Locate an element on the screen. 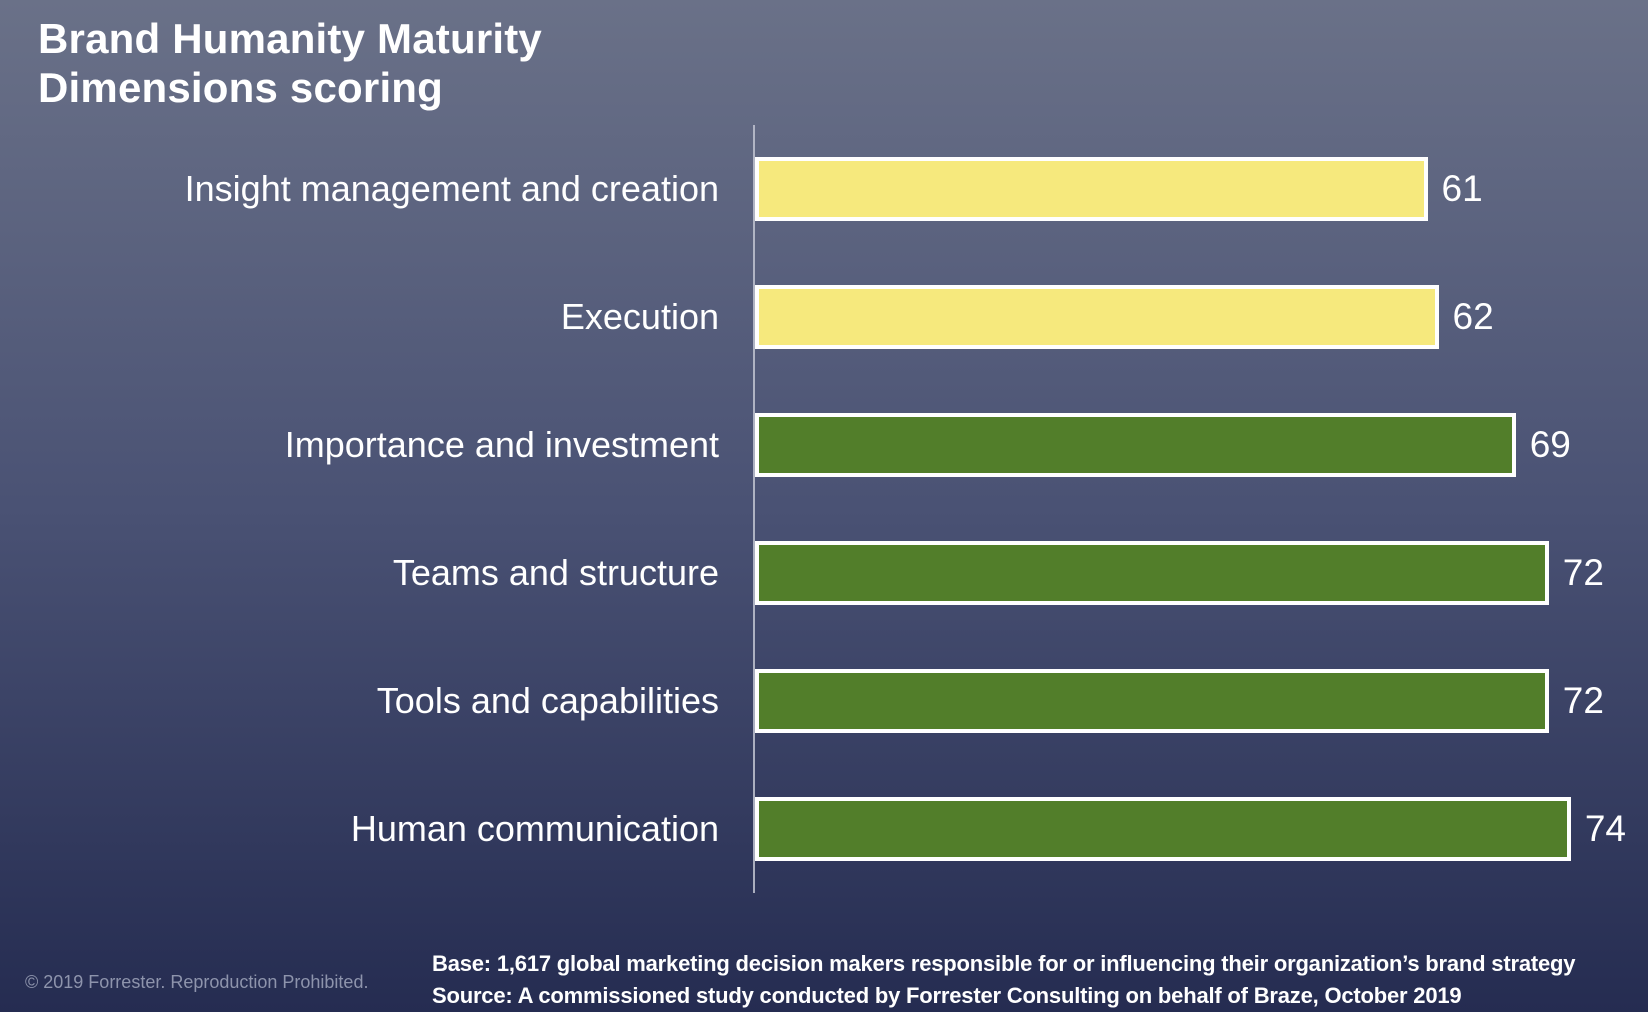 The height and width of the screenshot is (1012, 1648). bar-track: 74 is located at coordinates (1200, 829).